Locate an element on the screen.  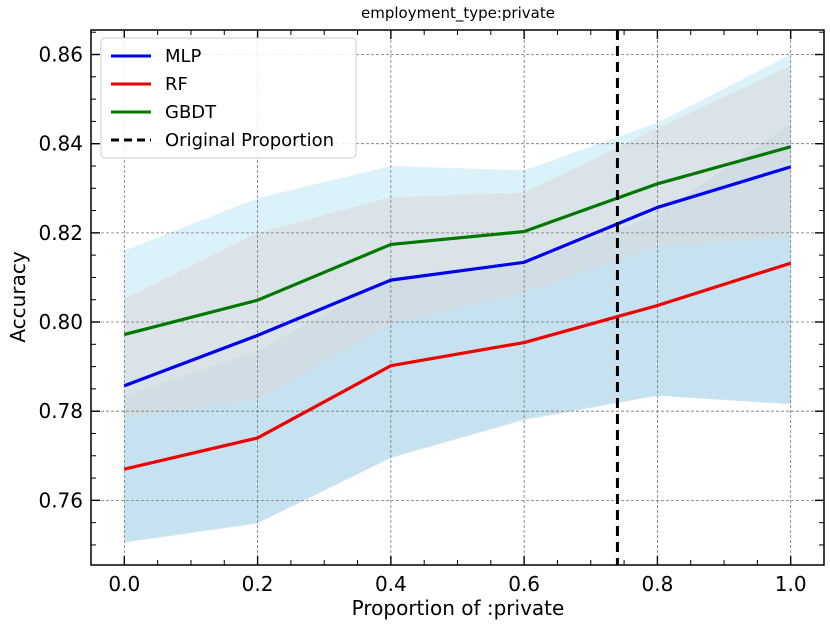
x-tick-labels: 0.0 0.2 0.4 0.6 0.8 1.0 is located at coordinates (457, 584).